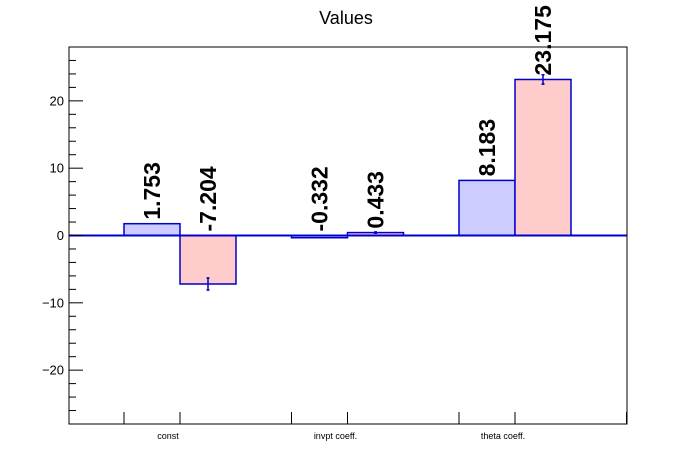 The image size is (696, 472). Describe the element at coordinates (375, 426) in the screenshot. I see `x-axis: const invpt coeff. theta coeff.` at that location.